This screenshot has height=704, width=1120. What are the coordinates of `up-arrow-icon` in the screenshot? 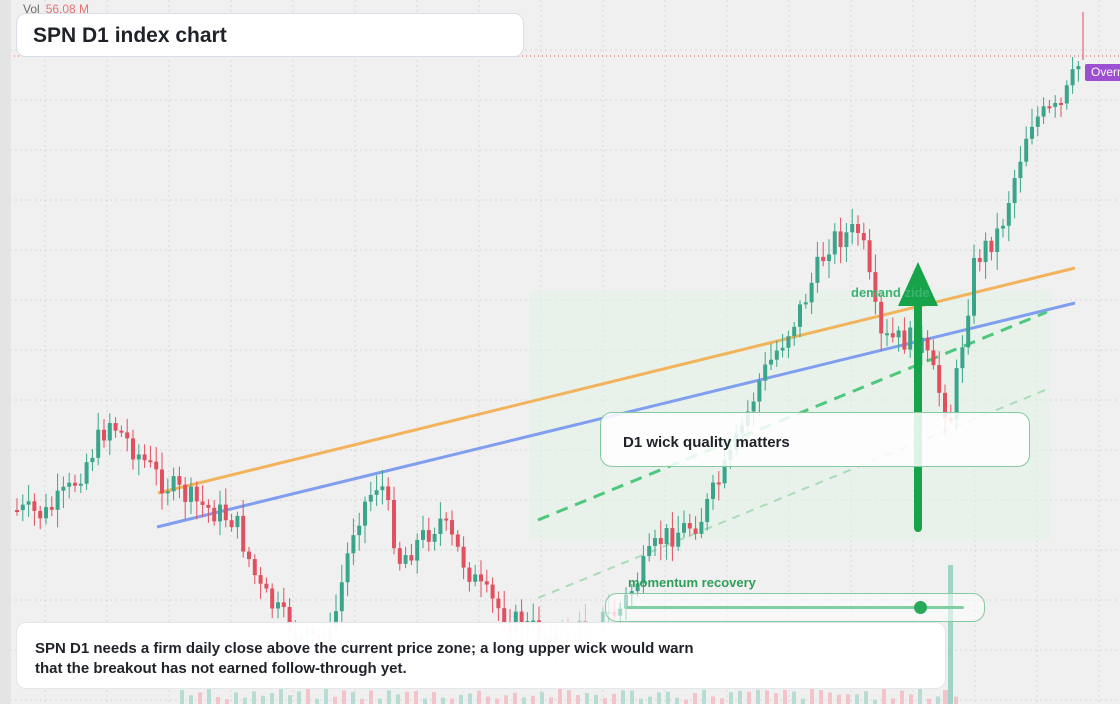 It's located at (918, 284).